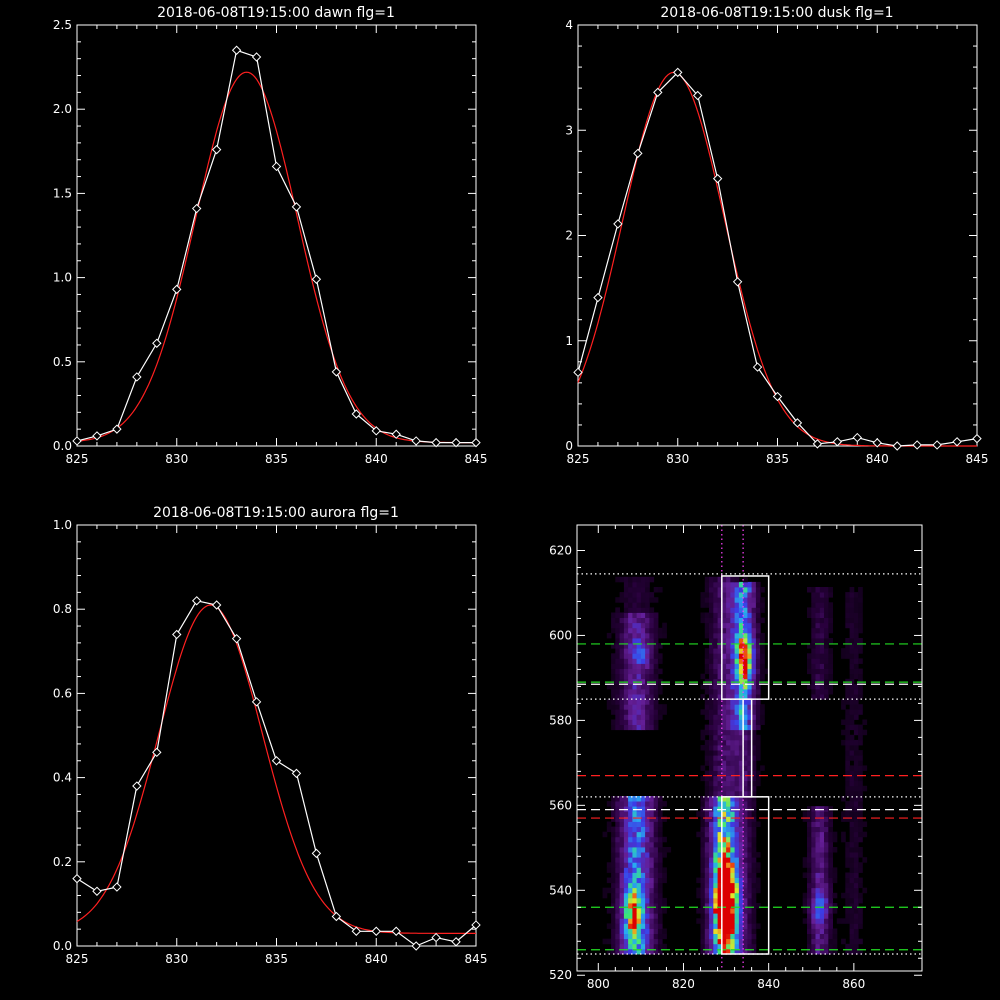  Describe the element at coordinates (177, 634) in the screenshot. I see `aurora-data-point` at that location.